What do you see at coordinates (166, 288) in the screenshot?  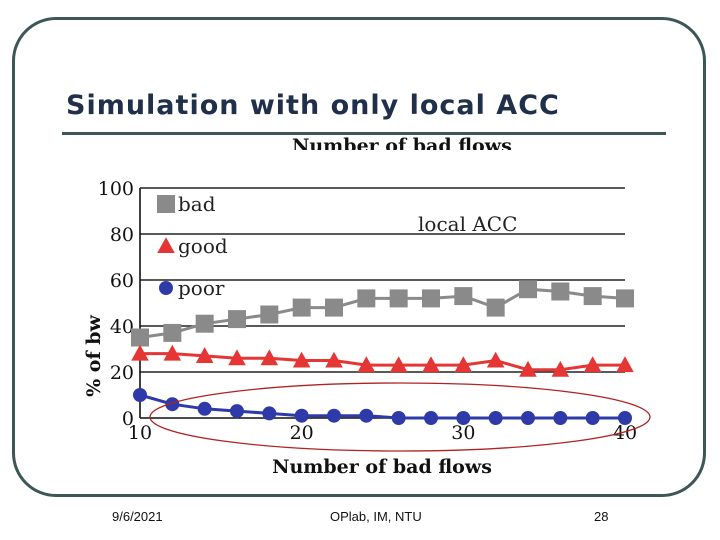 I see `legend-marker-poor` at bounding box center [166, 288].